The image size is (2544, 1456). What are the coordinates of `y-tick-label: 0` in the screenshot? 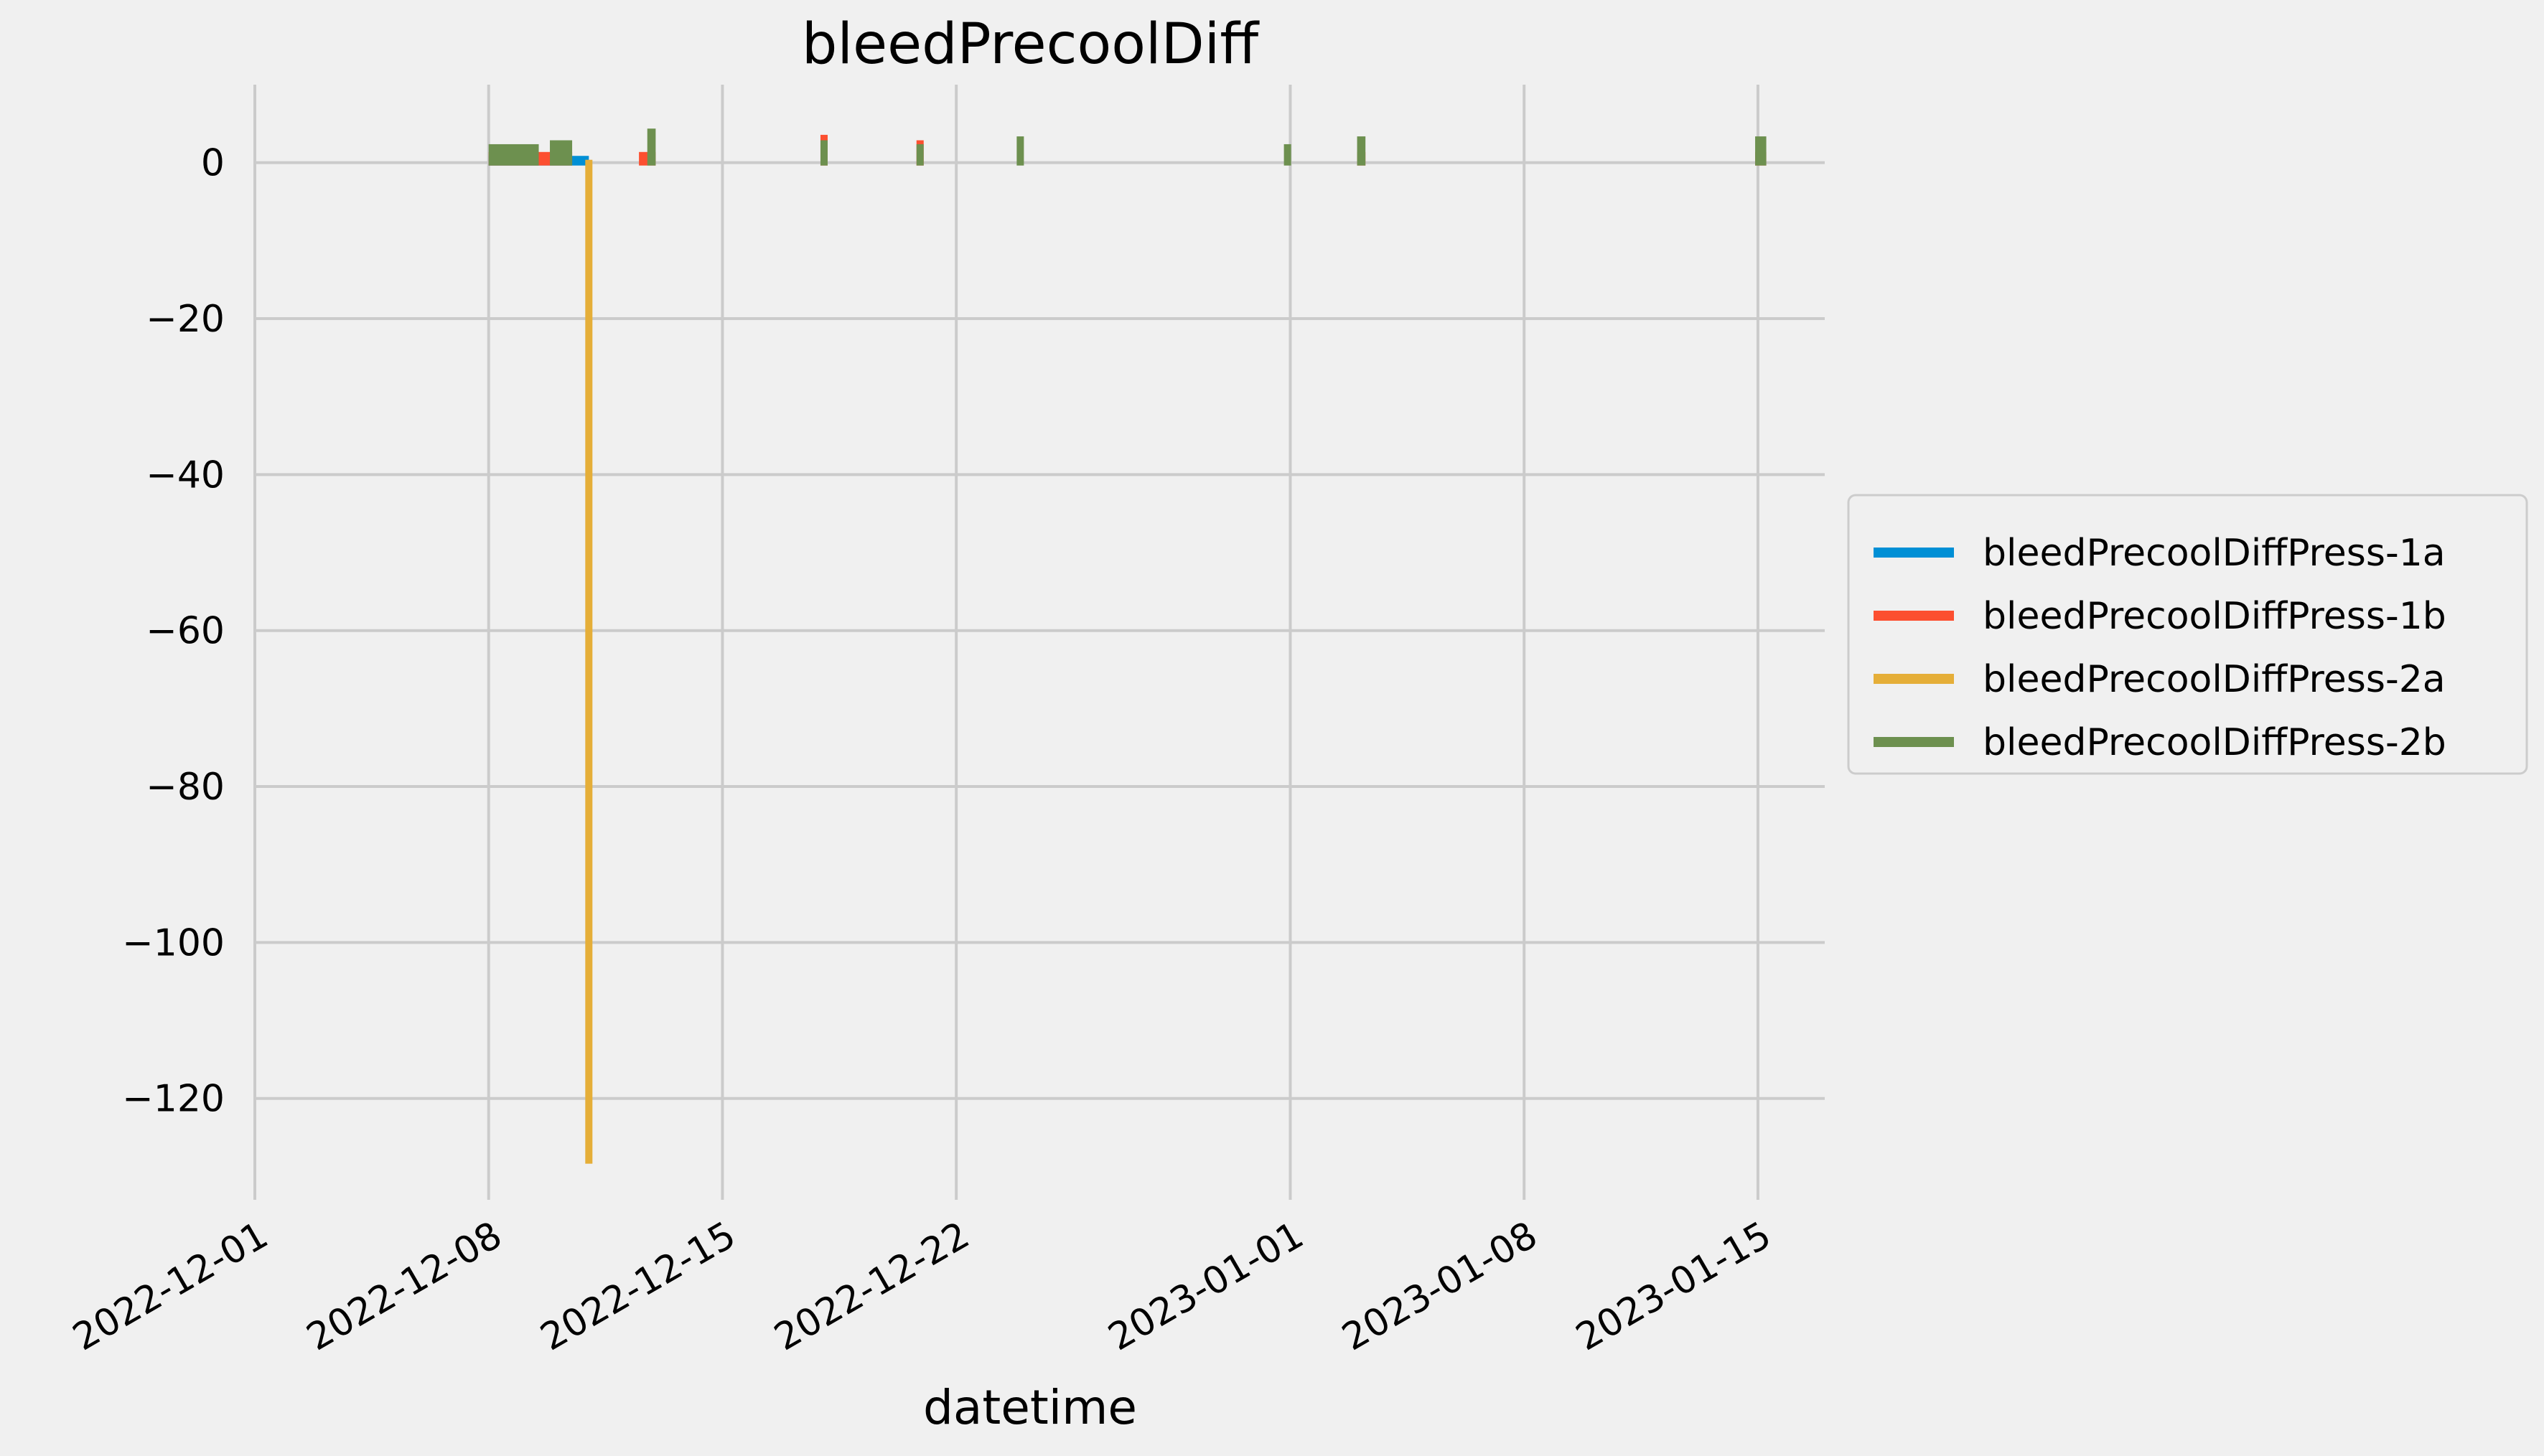 It's located at (213, 163).